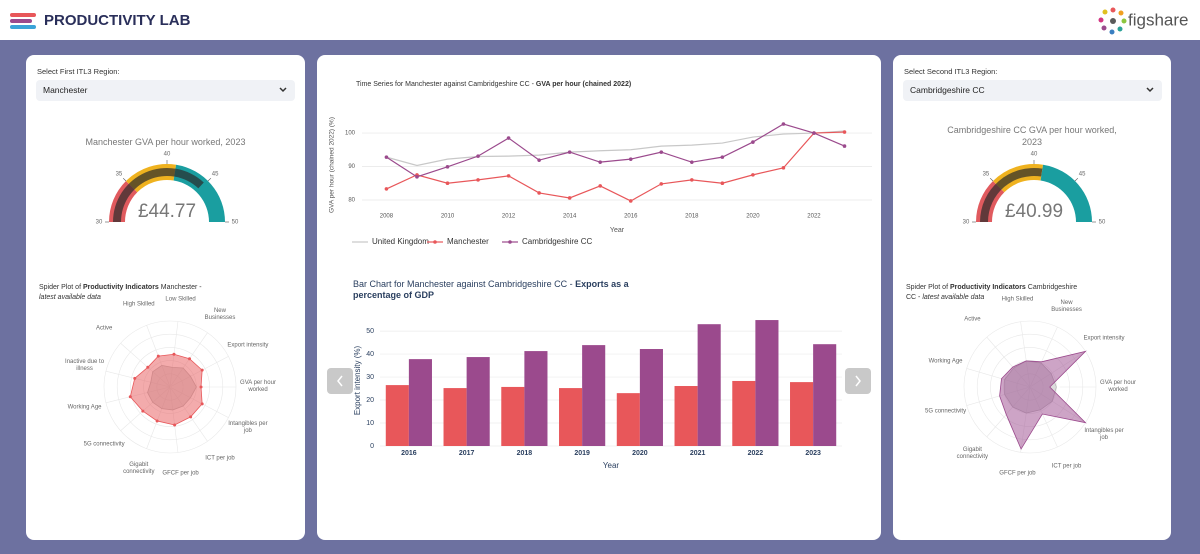  Describe the element at coordinates (332, 165) in the screenshot. I see `y-axis-title: GVA per hour (chained 2022) (%)` at that location.